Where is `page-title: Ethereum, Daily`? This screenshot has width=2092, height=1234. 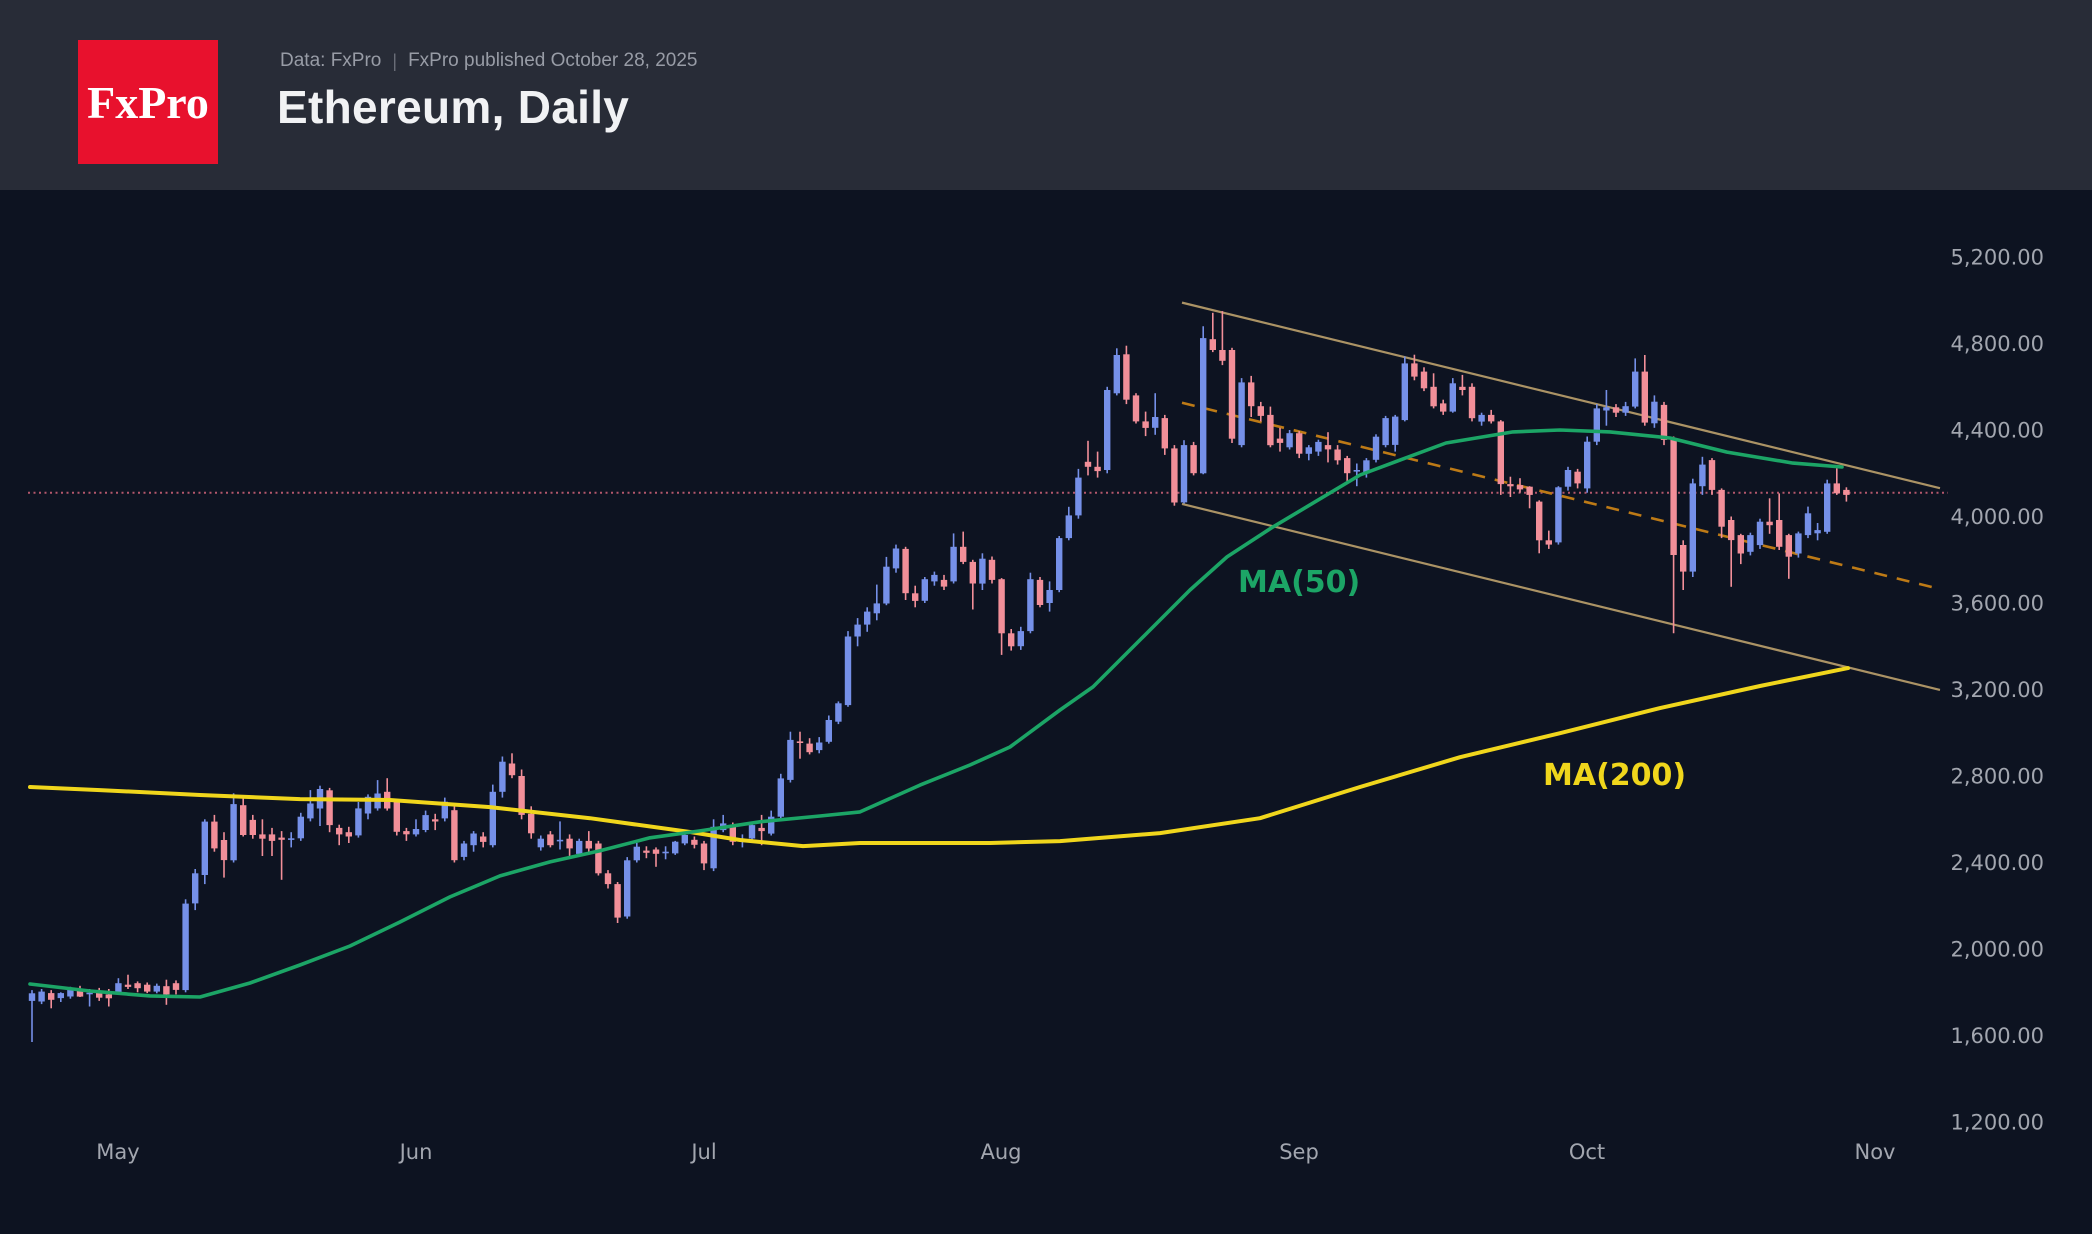 page-title: Ethereum, Daily is located at coordinates (453, 107).